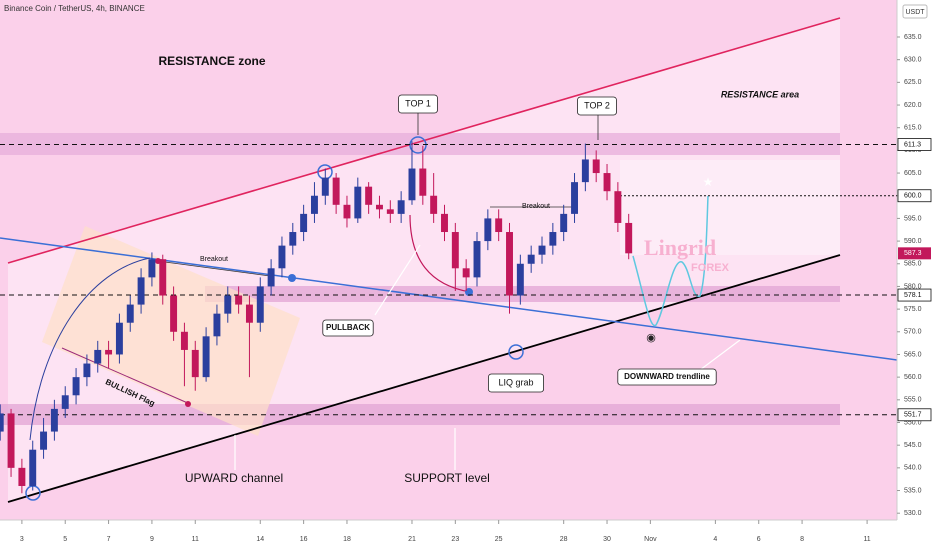 Image resolution: width=932 pixels, height=550 pixels. I want to click on x-tick-label: 14, so click(260, 539).